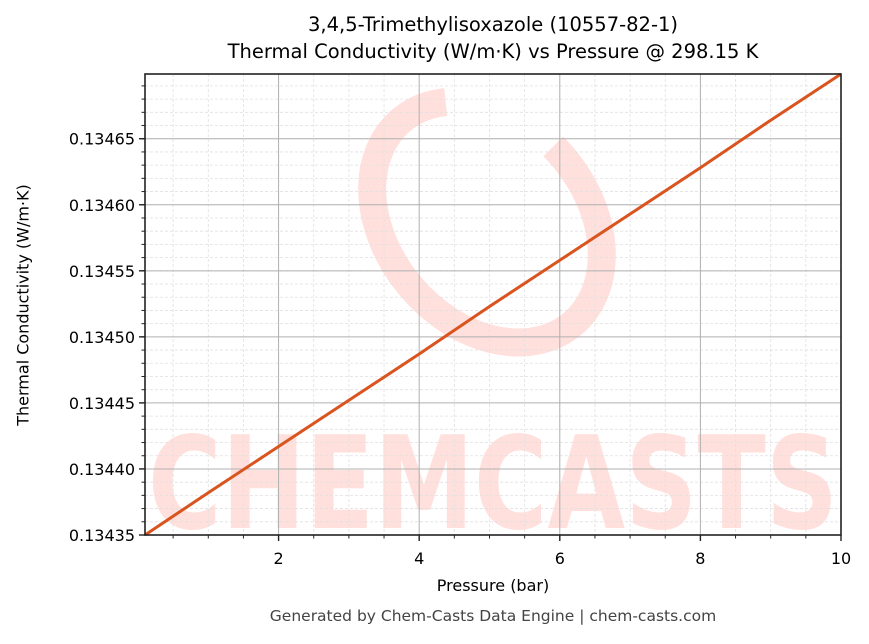  What do you see at coordinates (492, 24) in the screenshot?
I see `chart-title-line1: 3,4,5-Trimethylisoxazole (10557-82-1)` at bounding box center [492, 24].